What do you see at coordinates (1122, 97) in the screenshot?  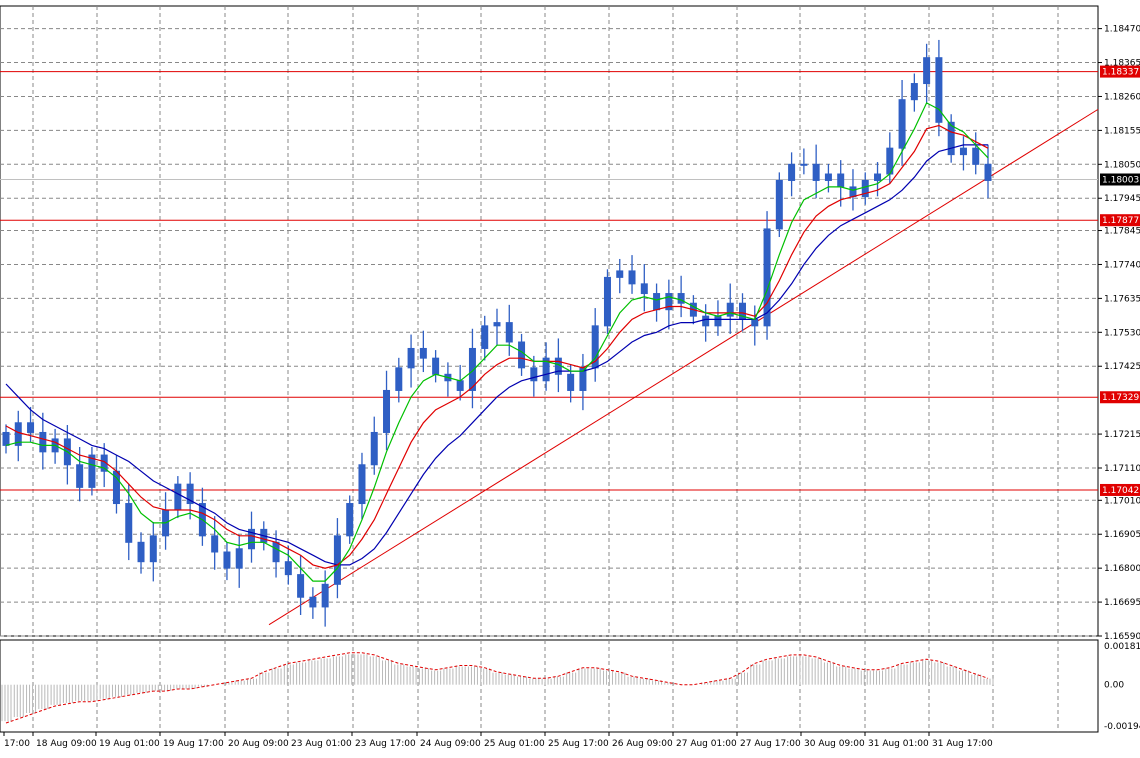 I see `price-tick-label: 1.18260` at bounding box center [1122, 97].